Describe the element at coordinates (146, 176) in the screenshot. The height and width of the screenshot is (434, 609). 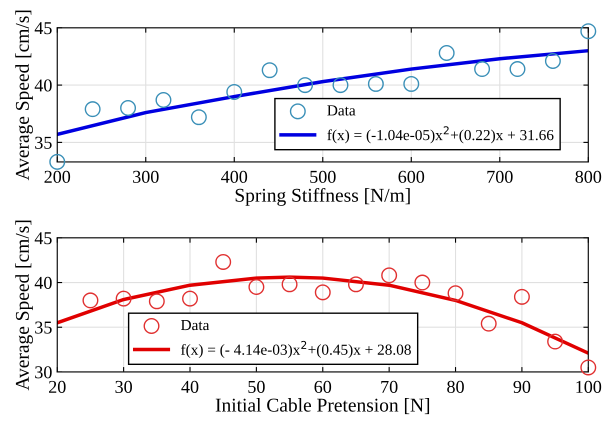
I see `x-tick-label: 300` at that location.